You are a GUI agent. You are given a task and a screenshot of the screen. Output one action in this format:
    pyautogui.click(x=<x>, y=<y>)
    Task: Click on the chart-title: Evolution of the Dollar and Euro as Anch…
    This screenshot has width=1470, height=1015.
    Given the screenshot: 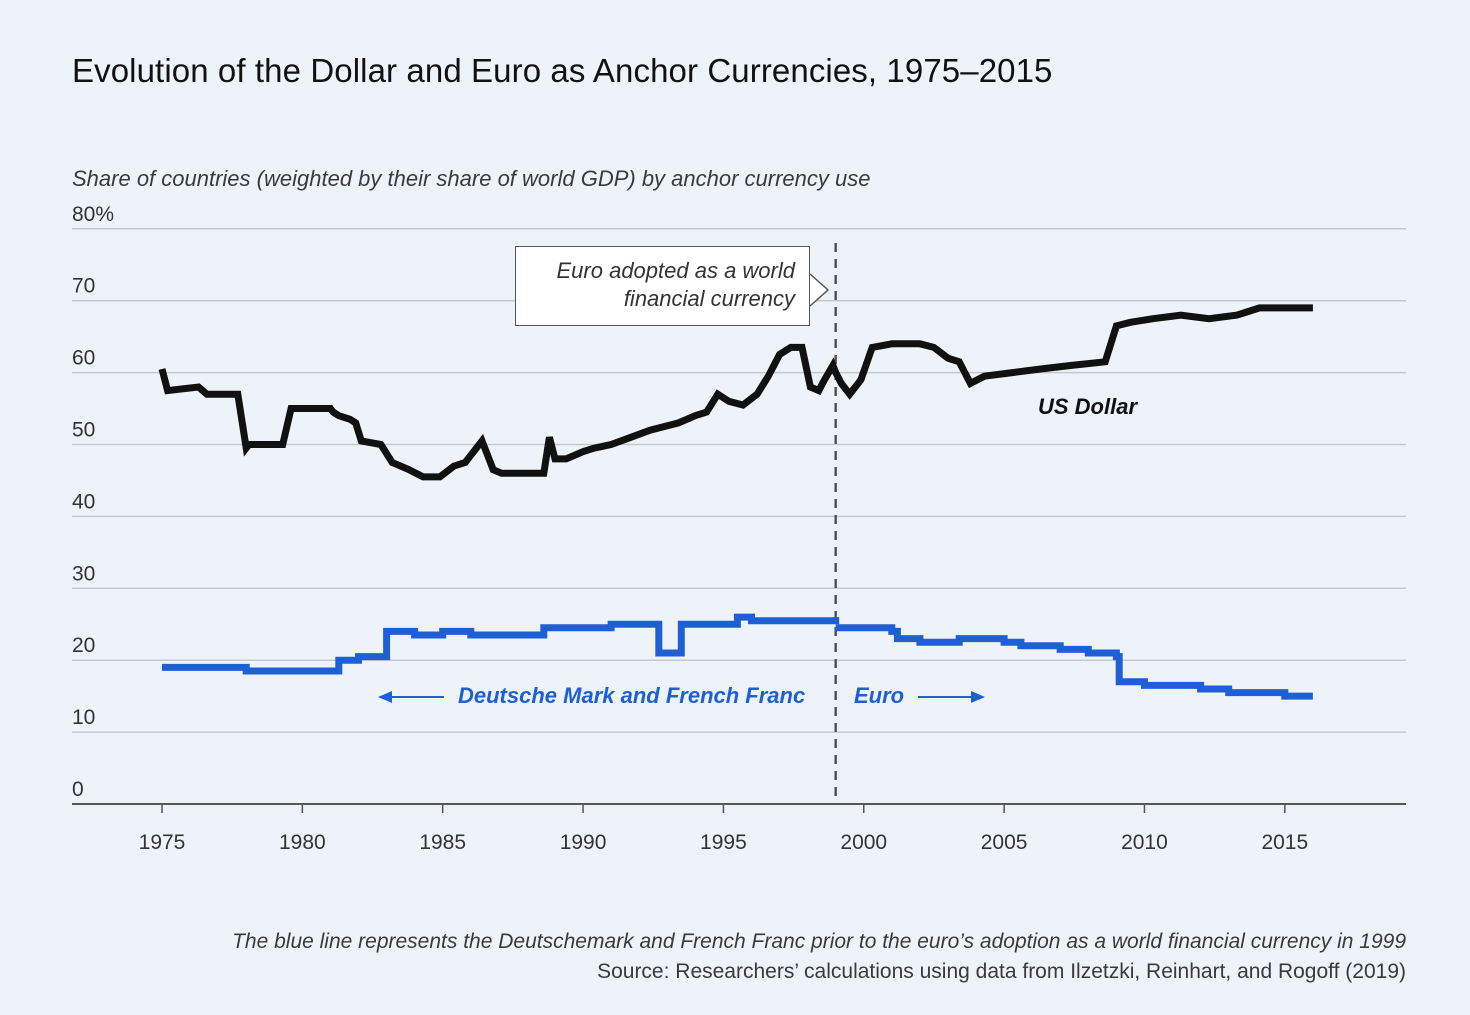 What is the action you would take?
    pyautogui.click(x=562, y=70)
    